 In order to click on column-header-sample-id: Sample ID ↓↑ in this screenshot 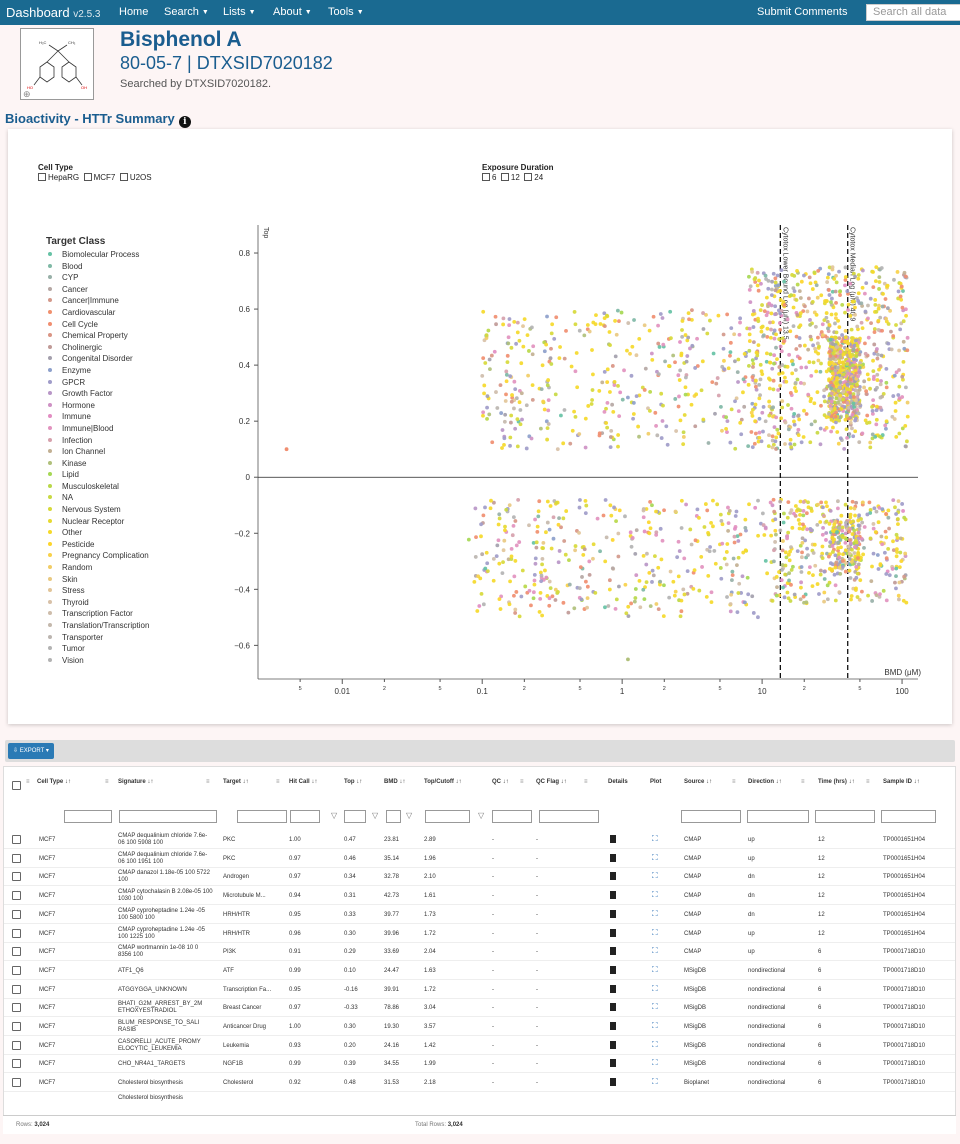, I will do `click(901, 782)`.